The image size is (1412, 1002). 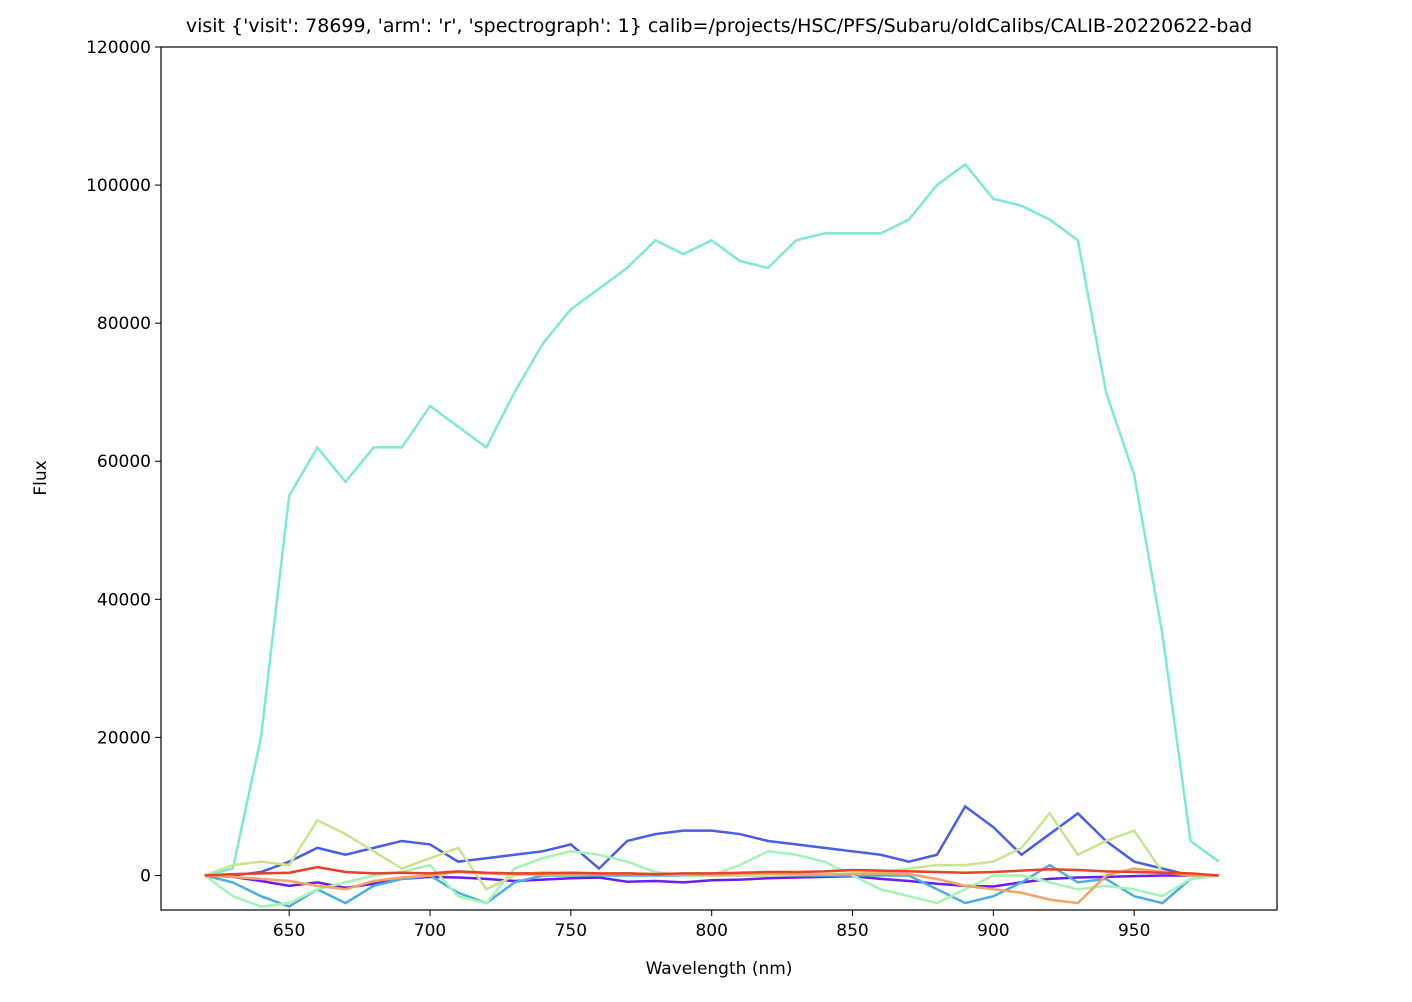 What do you see at coordinates (719, 969) in the screenshot?
I see `x-axis-label: Wavelength (nm)` at bounding box center [719, 969].